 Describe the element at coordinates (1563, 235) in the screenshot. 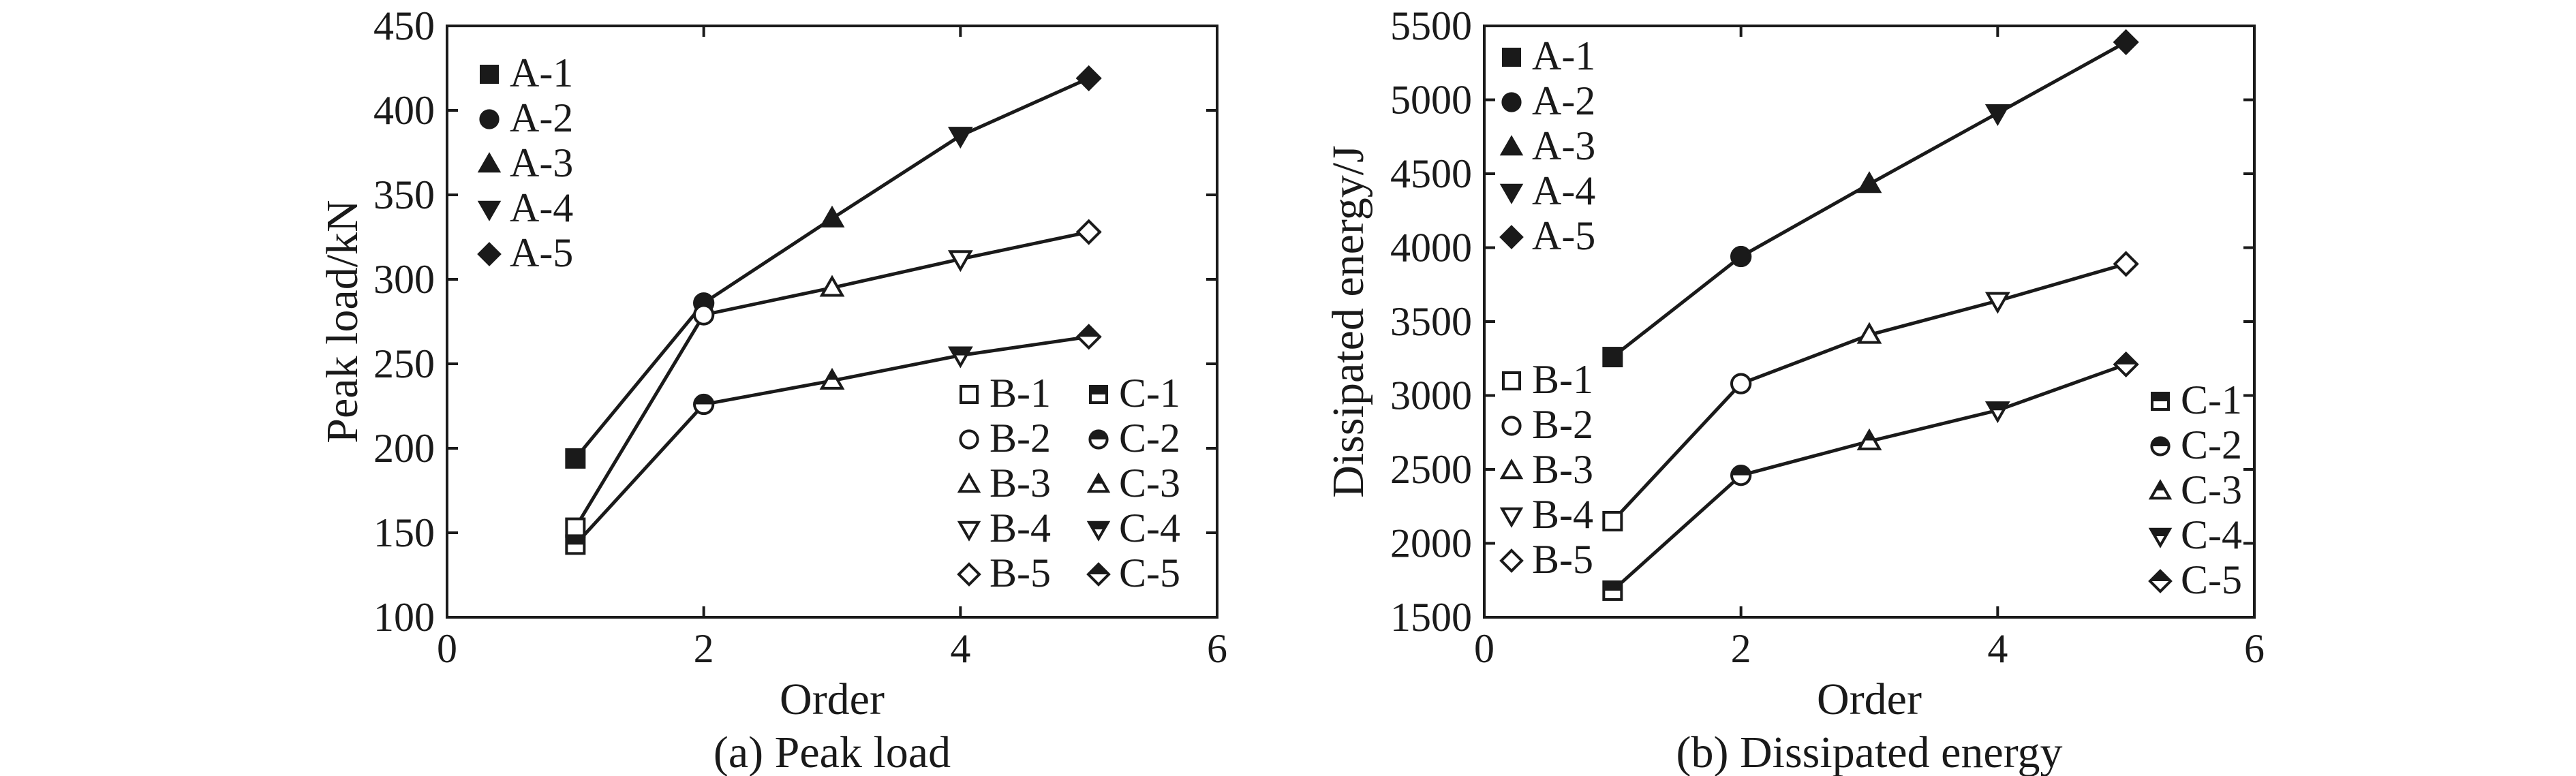

I see `legend-label-a-5: A-5` at that location.